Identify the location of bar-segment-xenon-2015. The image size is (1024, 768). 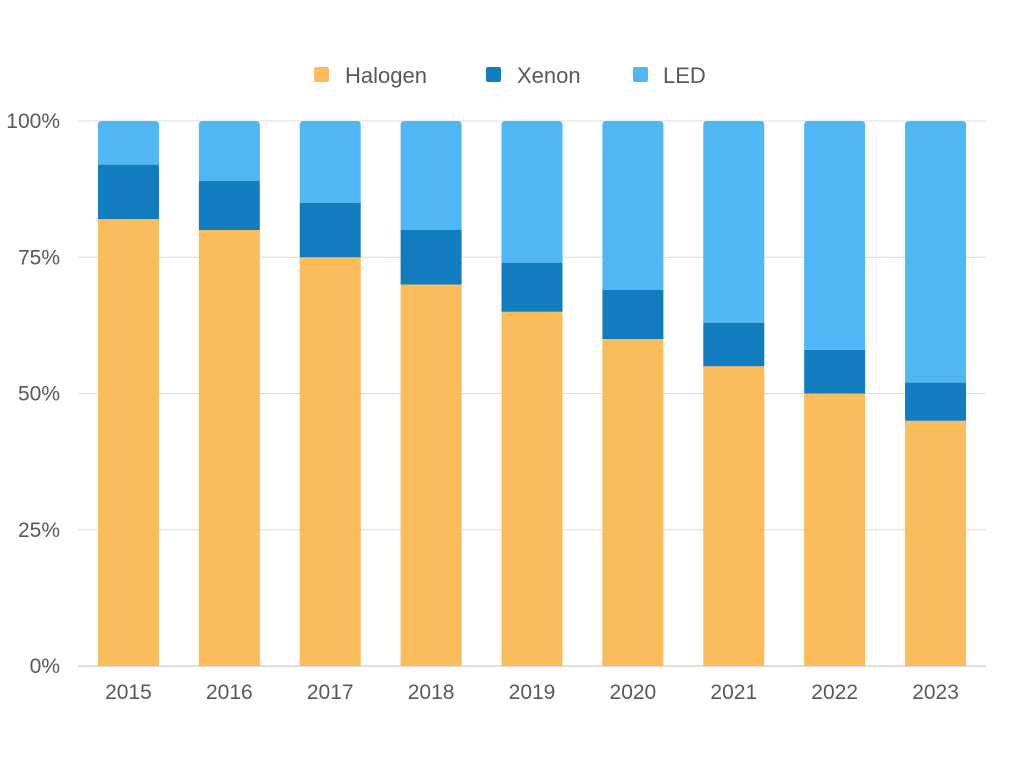
(128, 192).